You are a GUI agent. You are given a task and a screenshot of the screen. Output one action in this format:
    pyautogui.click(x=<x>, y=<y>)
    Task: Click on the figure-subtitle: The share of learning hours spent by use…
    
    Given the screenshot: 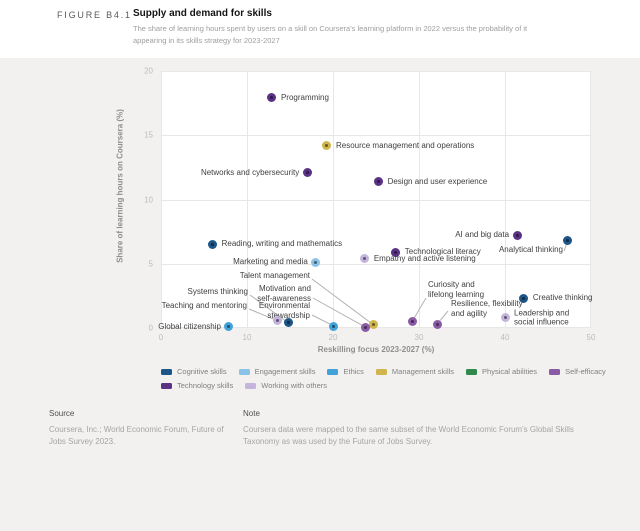 What is the action you would take?
    pyautogui.click(x=330, y=34)
    